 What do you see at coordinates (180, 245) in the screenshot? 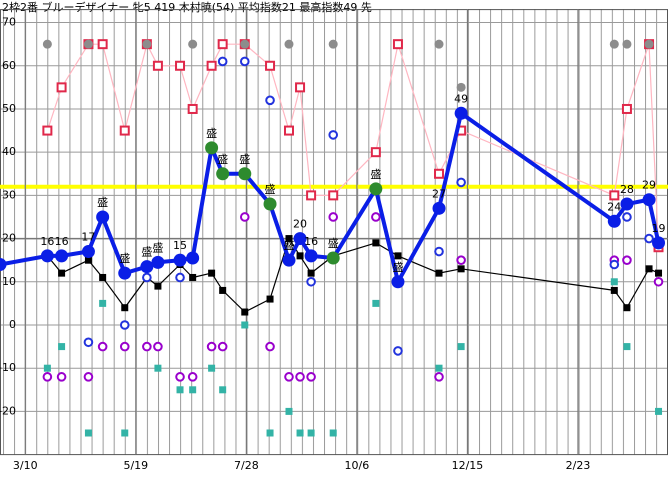
I see `point-label: 15` at bounding box center [180, 245].